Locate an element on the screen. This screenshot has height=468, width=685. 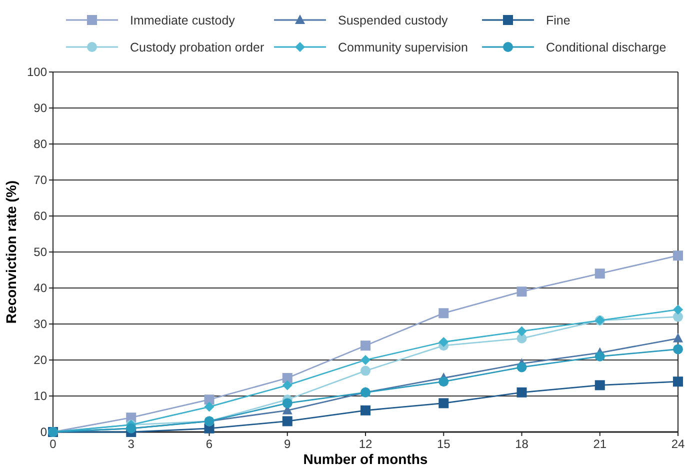
y-tick-label: 60 is located at coordinates (41, 216).